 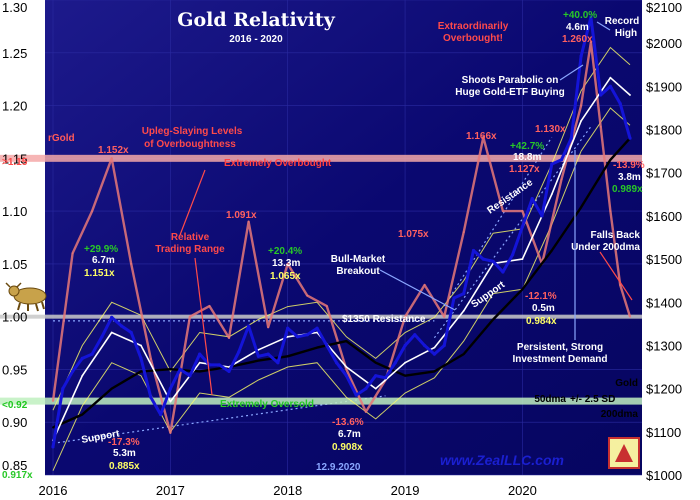 I want to click on n13-6-x-text: 0.908x, so click(x=347, y=447).